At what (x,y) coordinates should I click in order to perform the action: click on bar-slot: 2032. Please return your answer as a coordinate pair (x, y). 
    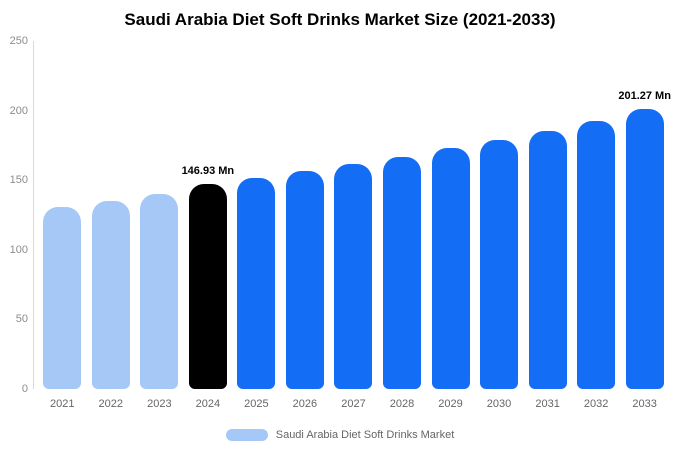
    Looking at the image, I should click on (596, 225).